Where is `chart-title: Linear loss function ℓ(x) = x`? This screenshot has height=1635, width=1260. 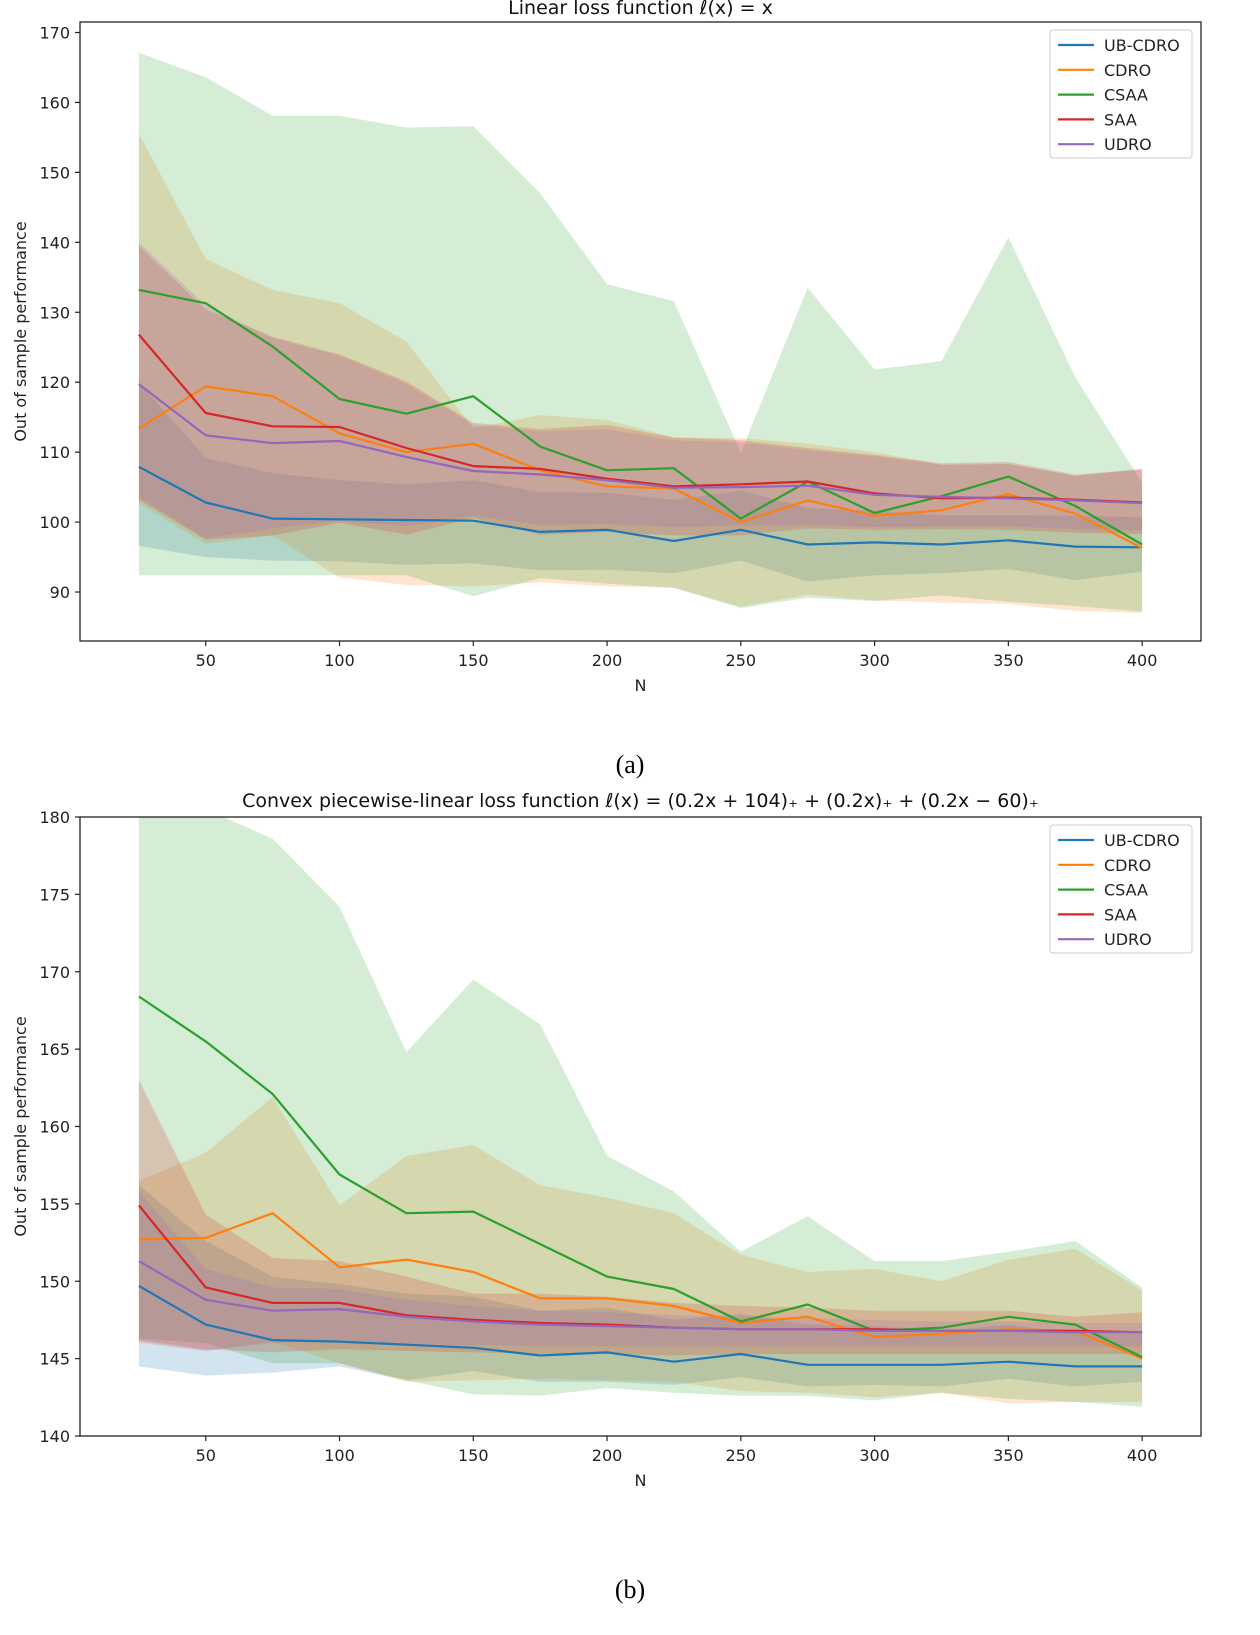 chart-title: Linear loss function ℓ(x) = x is located at coordinates (640, 9).